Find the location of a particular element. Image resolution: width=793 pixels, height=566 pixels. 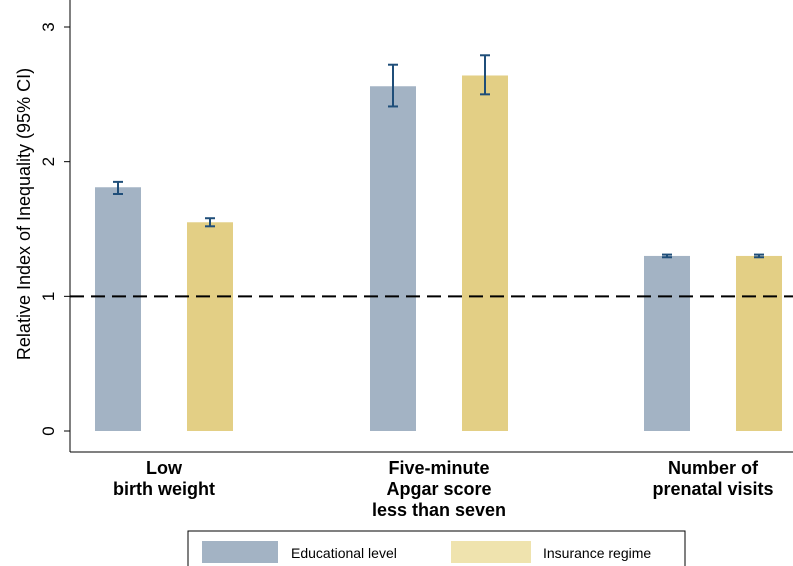

category-label: Low birth weight is located at coordinates (164, 478).